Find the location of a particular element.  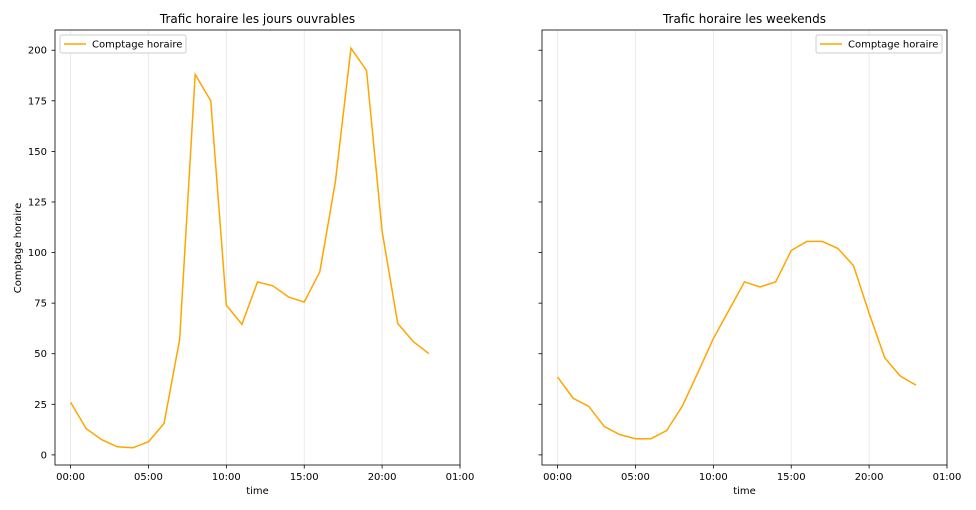

y-tick-label: 0 is located at coordinates (44, 455).